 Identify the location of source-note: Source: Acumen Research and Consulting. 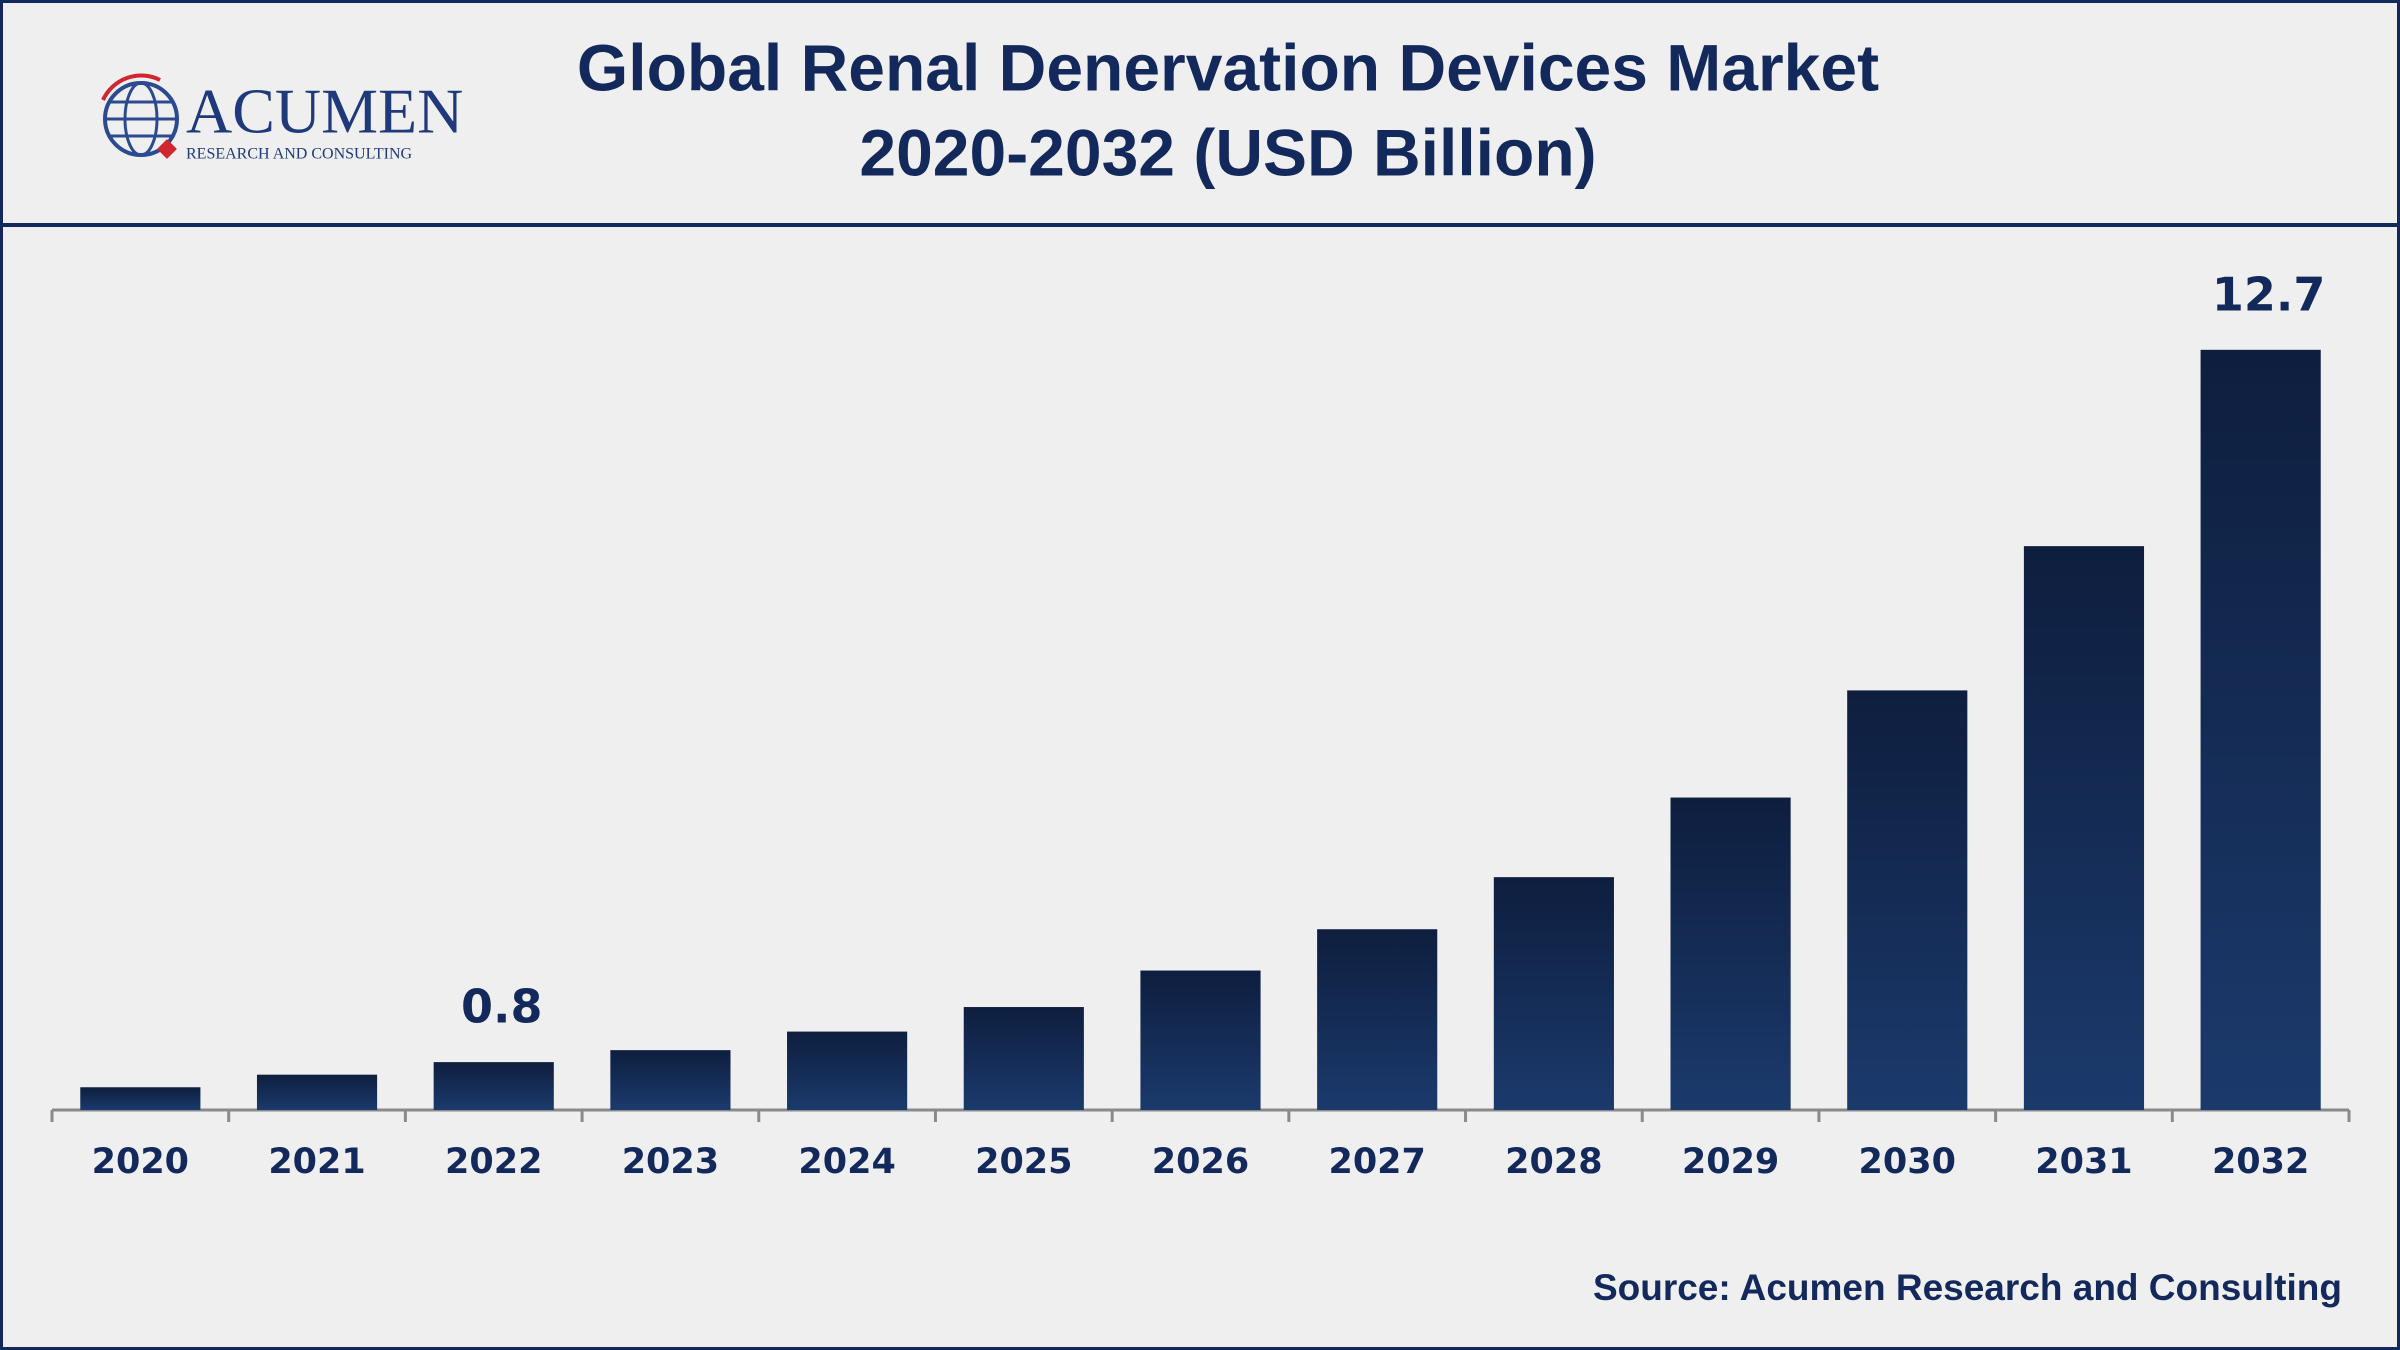
(1967, 1287).